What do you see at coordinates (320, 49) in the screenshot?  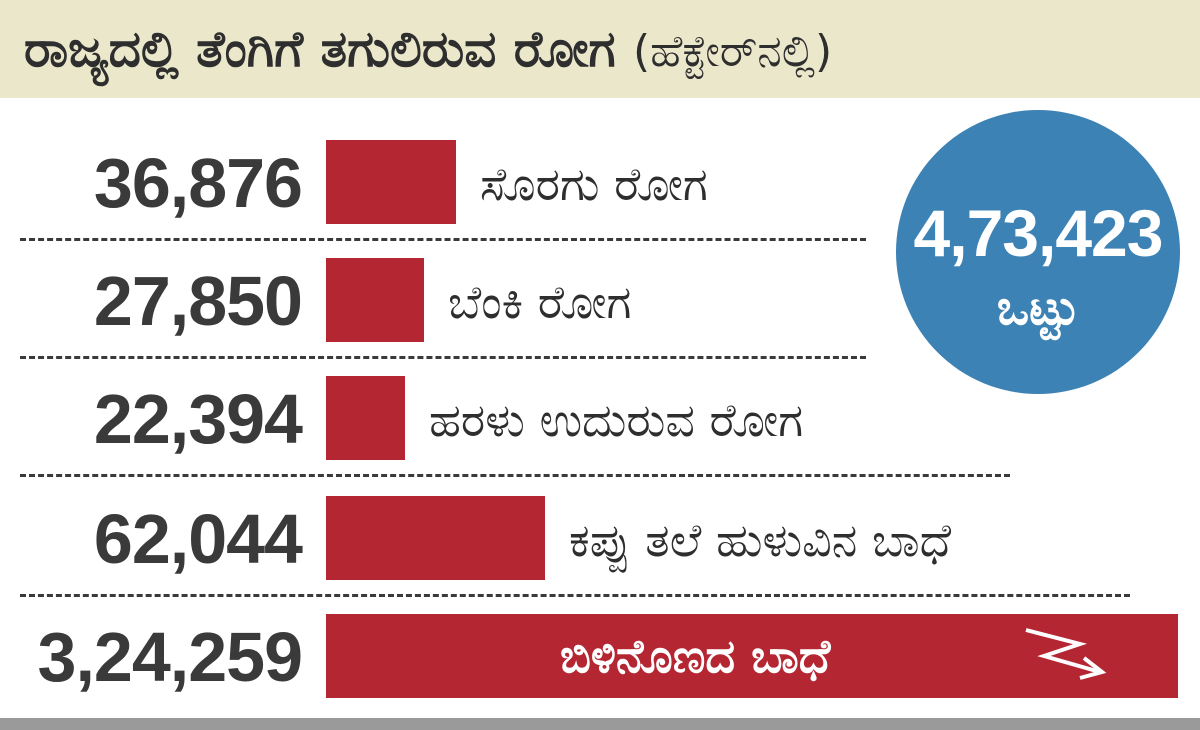 I see `title-text: ರಾಜ್ಯದಲ್ಲಿ ತೆಂಗಿಗೆ ತಗುಲಿರುವ ರೋಗ` at bounding box center [320, 49].